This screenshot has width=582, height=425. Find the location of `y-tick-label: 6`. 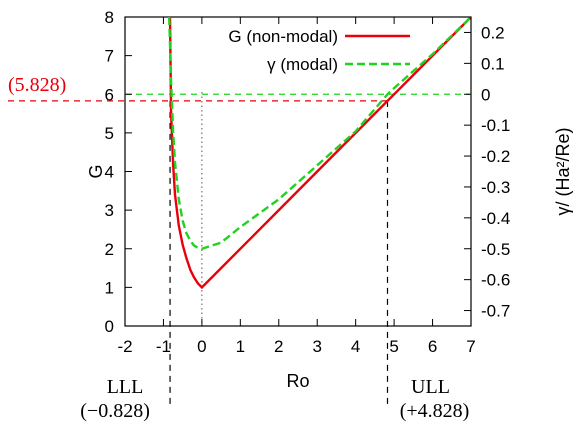

y-tick-label: 6 is located at coordinates (109, 94).